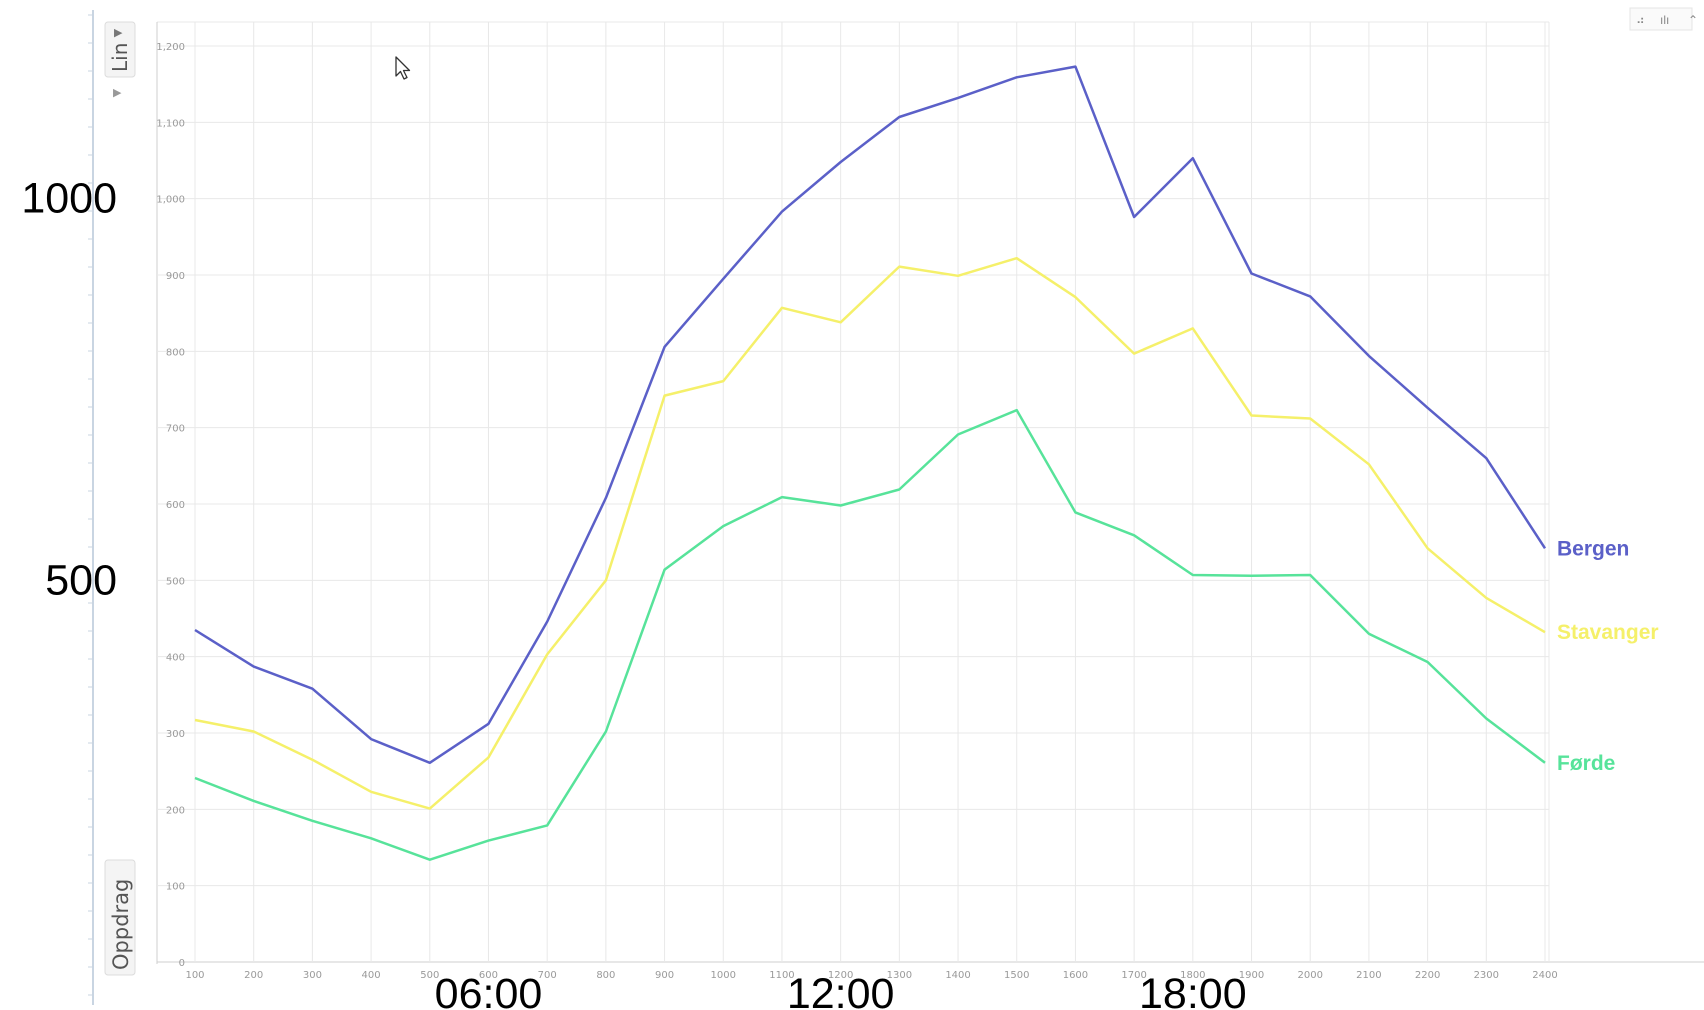 This screenshot has width=1704, height=1010. I want to click on big-x-label: 12:00, so click(841, 990).